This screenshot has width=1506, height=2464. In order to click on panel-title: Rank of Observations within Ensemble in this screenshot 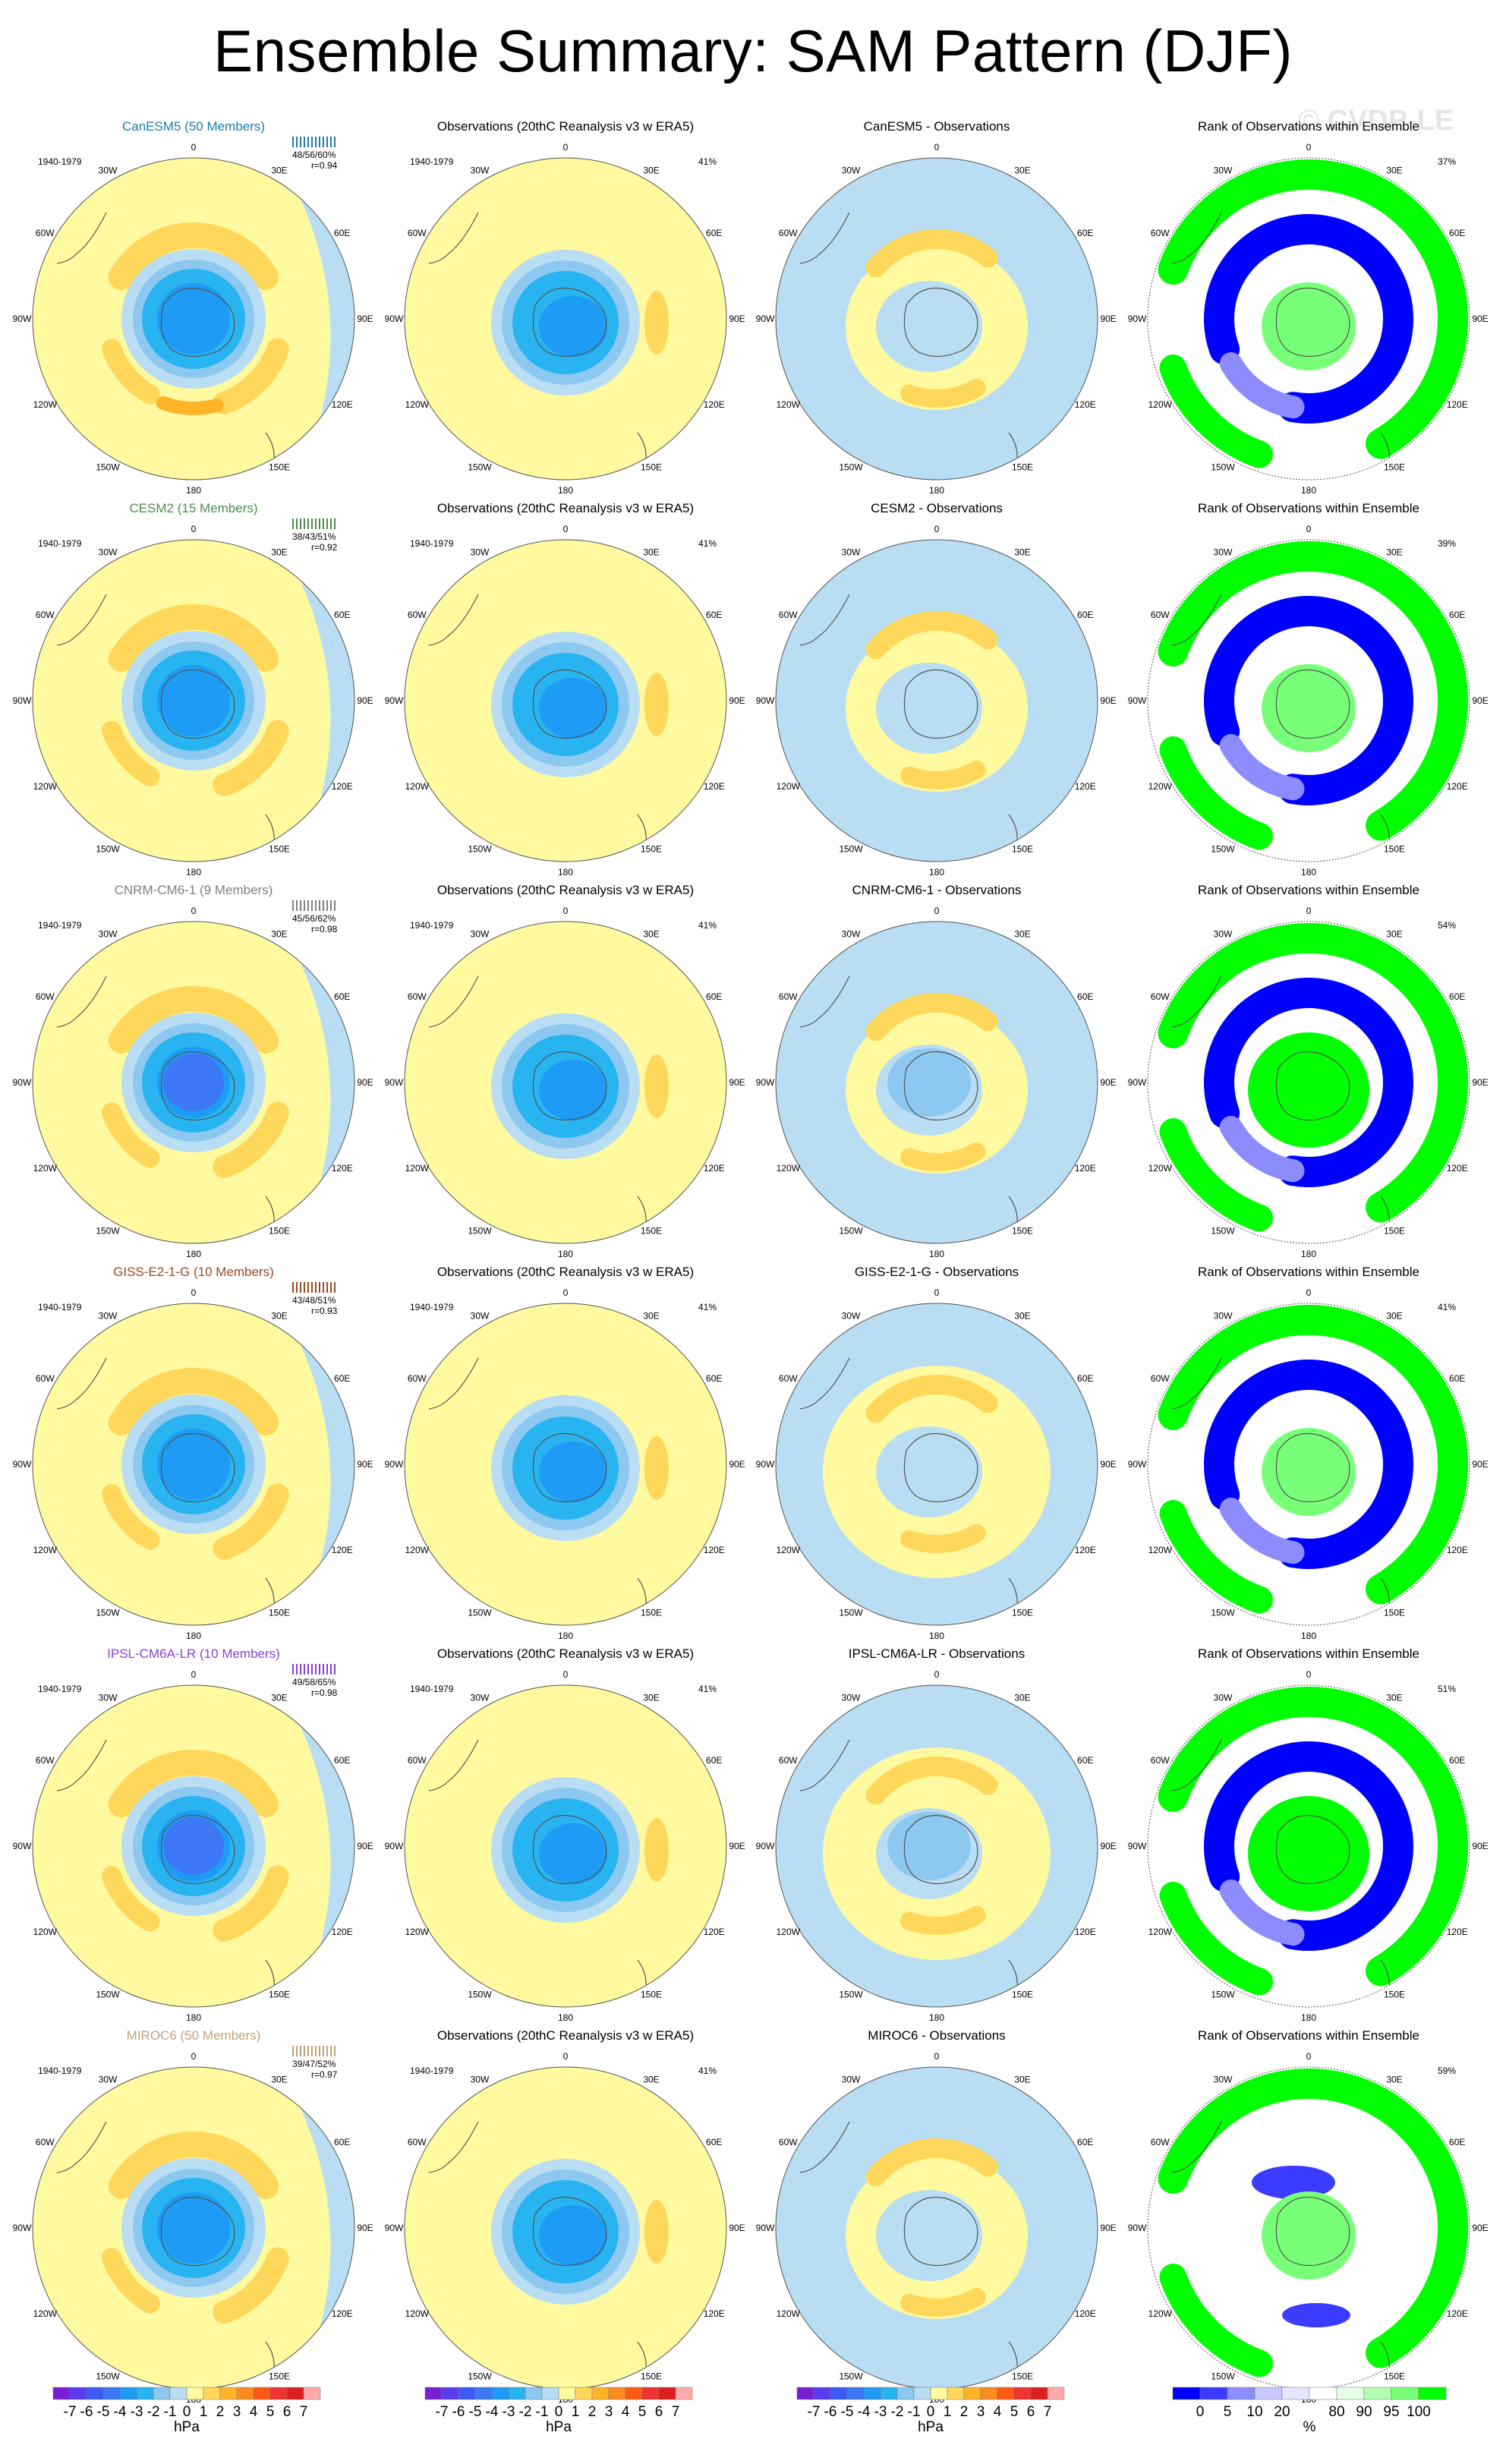, I will do `click(1308, 2035)`.